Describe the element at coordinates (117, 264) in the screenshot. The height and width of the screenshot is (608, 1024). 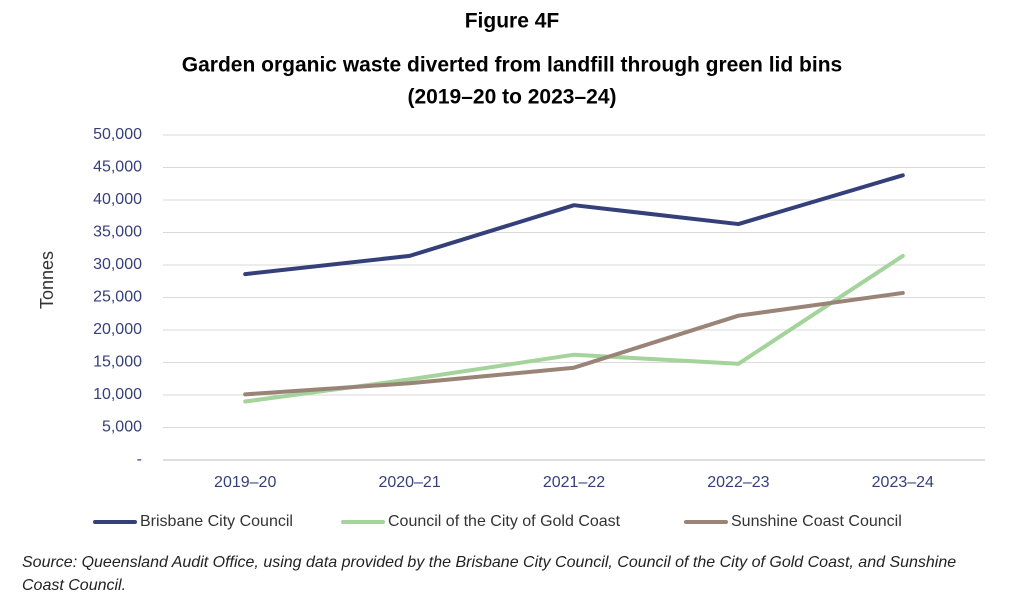
I see `y-tick-label: 30,000` at that location.